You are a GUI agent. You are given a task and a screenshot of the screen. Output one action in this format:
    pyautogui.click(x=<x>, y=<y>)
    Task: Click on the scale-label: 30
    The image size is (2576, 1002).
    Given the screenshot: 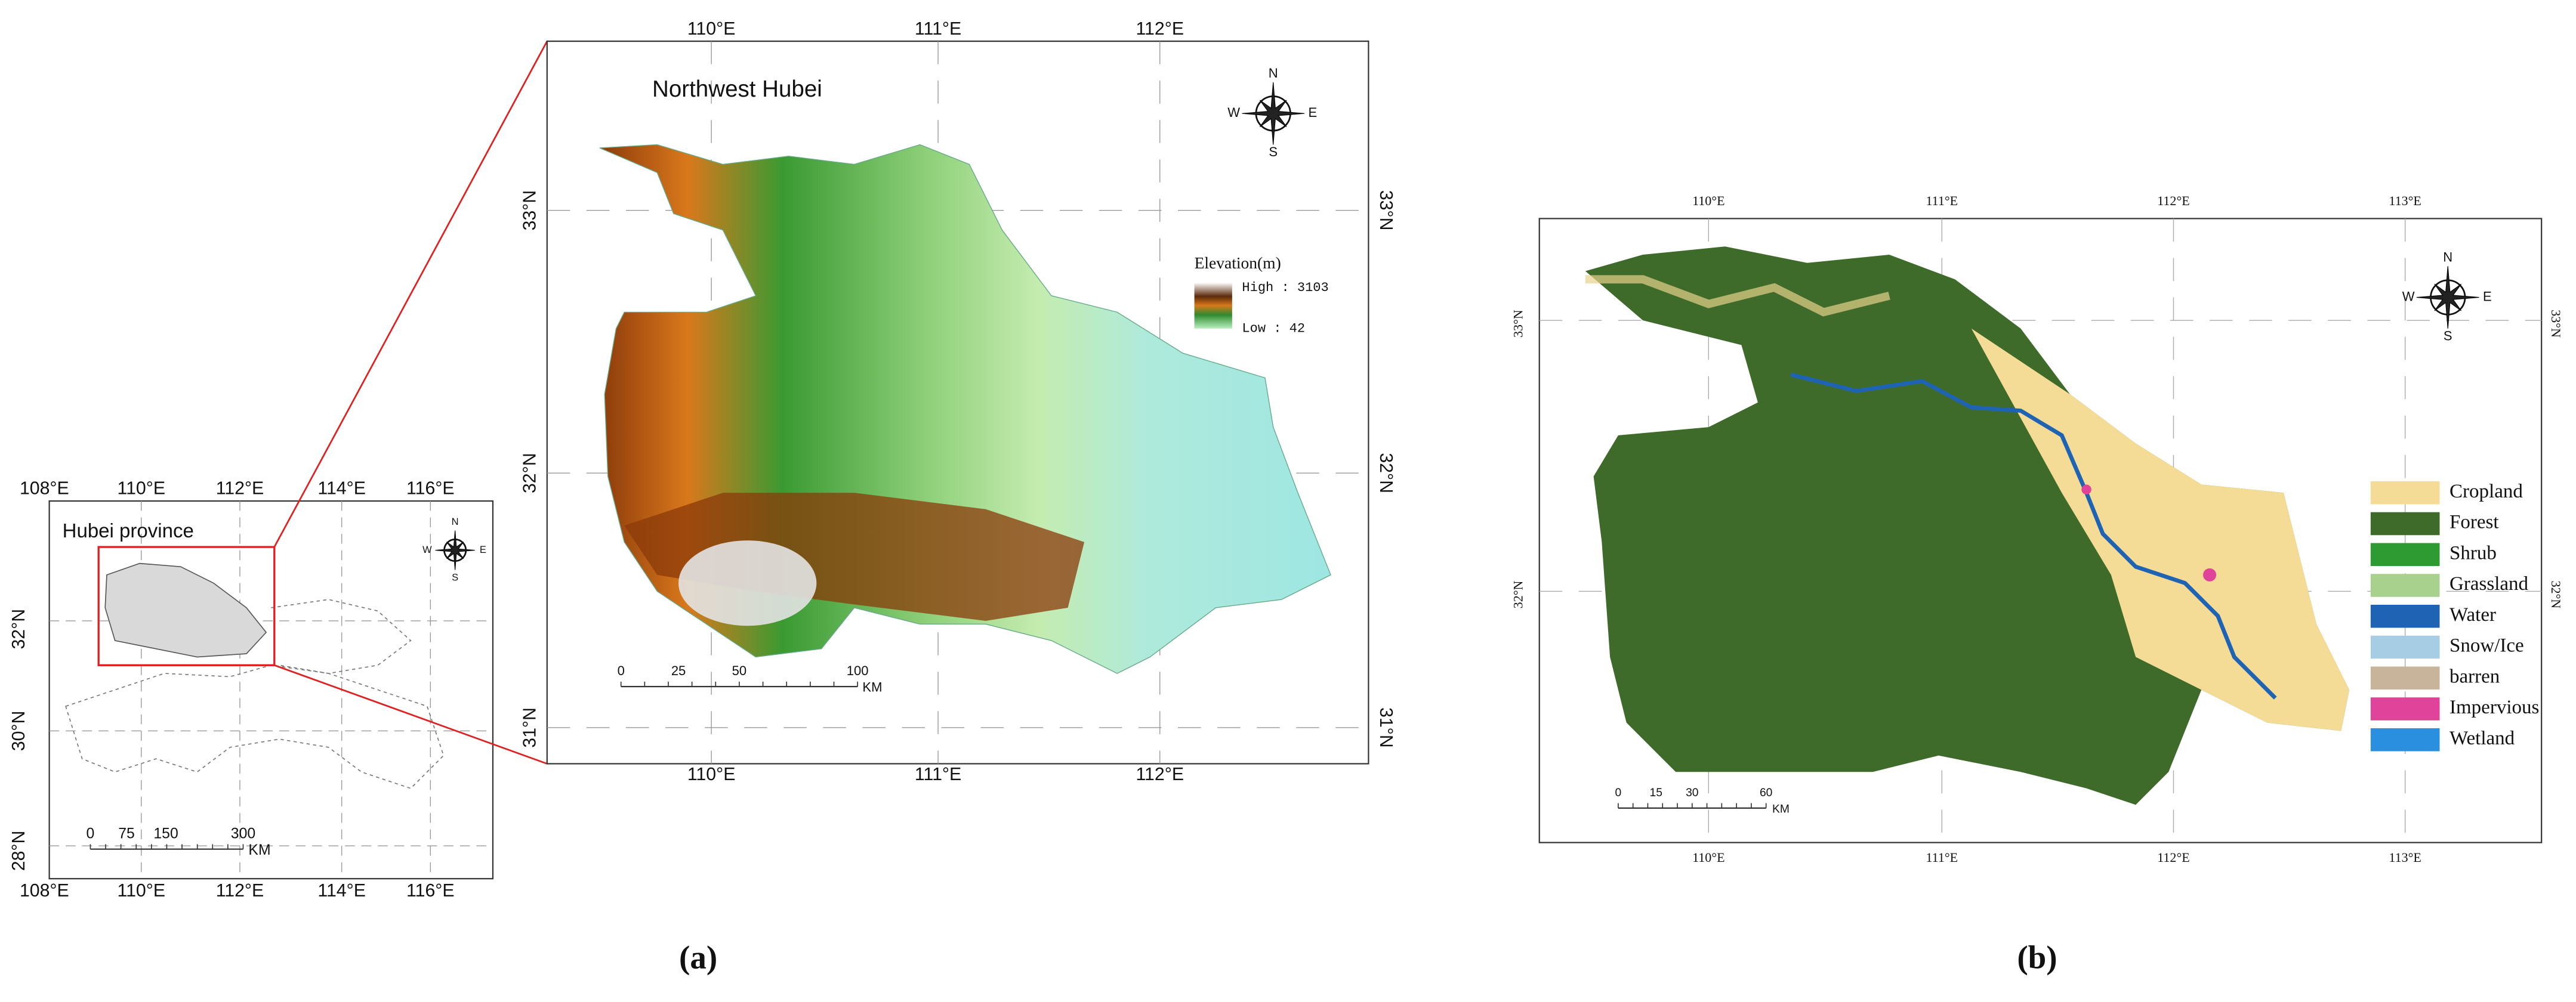 What is the action you would take?
    pyautogui.click(x=1692, y=793)
    